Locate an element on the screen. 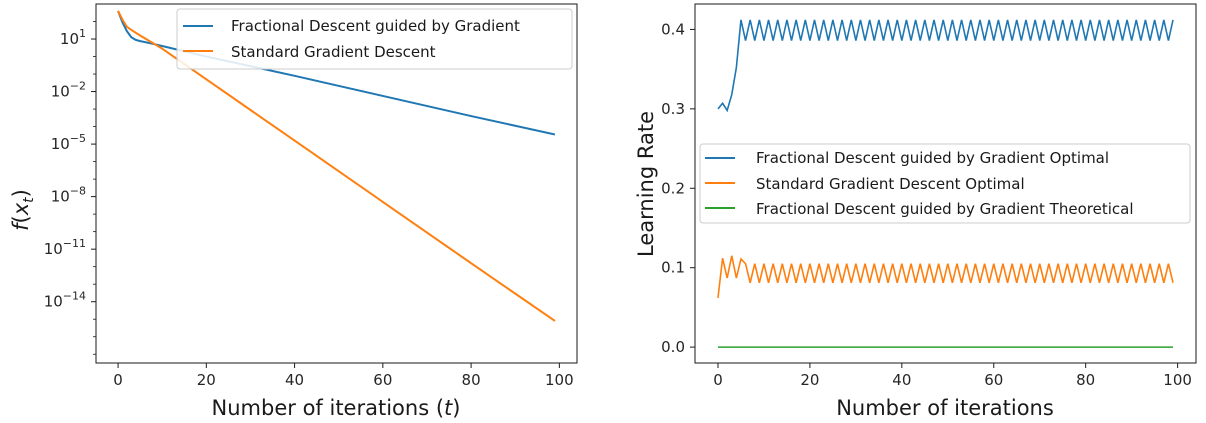 The width and height of the screenshot is (1206, 423). right-y-tick-label: 0.1 is located at coordinates (673, 268).